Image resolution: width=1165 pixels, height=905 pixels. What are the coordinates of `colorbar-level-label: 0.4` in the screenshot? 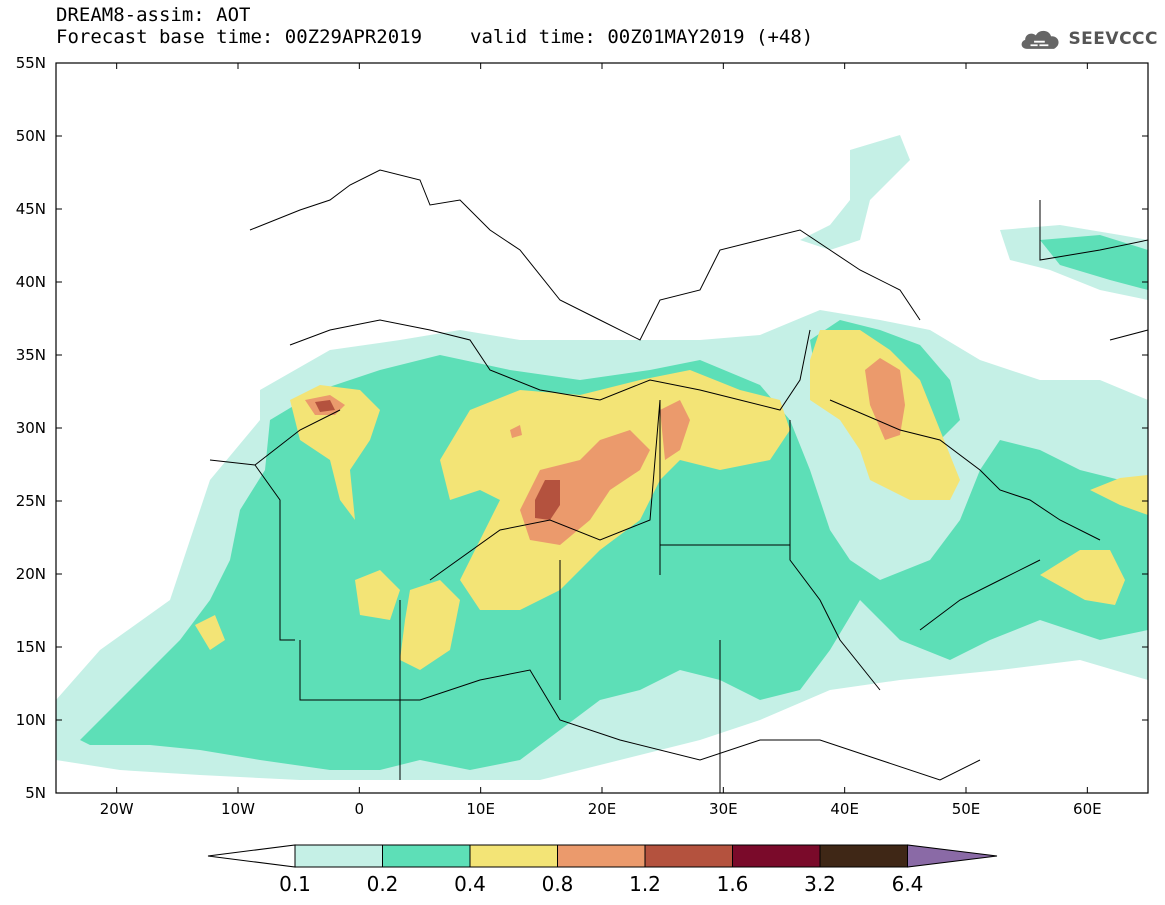 It's located at (470, 884).